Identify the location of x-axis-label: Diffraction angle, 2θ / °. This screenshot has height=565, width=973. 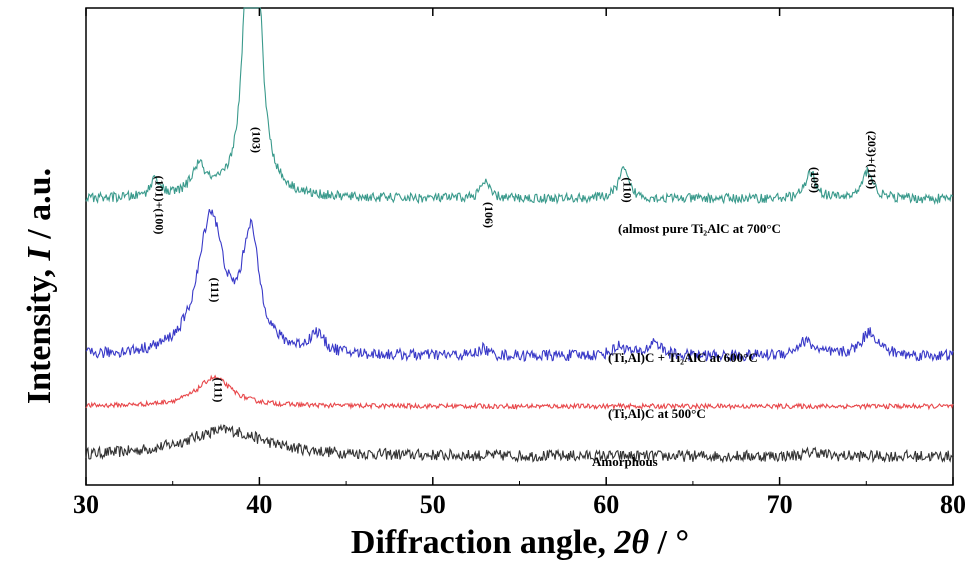
(520, 542).